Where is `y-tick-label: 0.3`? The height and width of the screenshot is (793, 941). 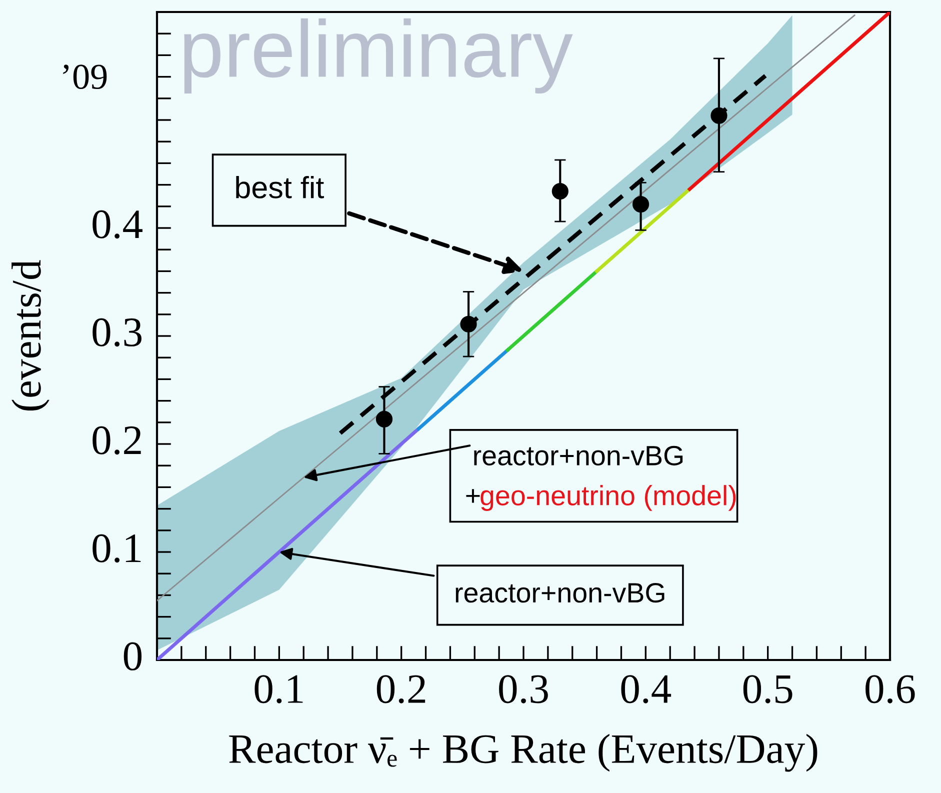
y-tick-label: 0.3 is located at coordinates (117, 332).